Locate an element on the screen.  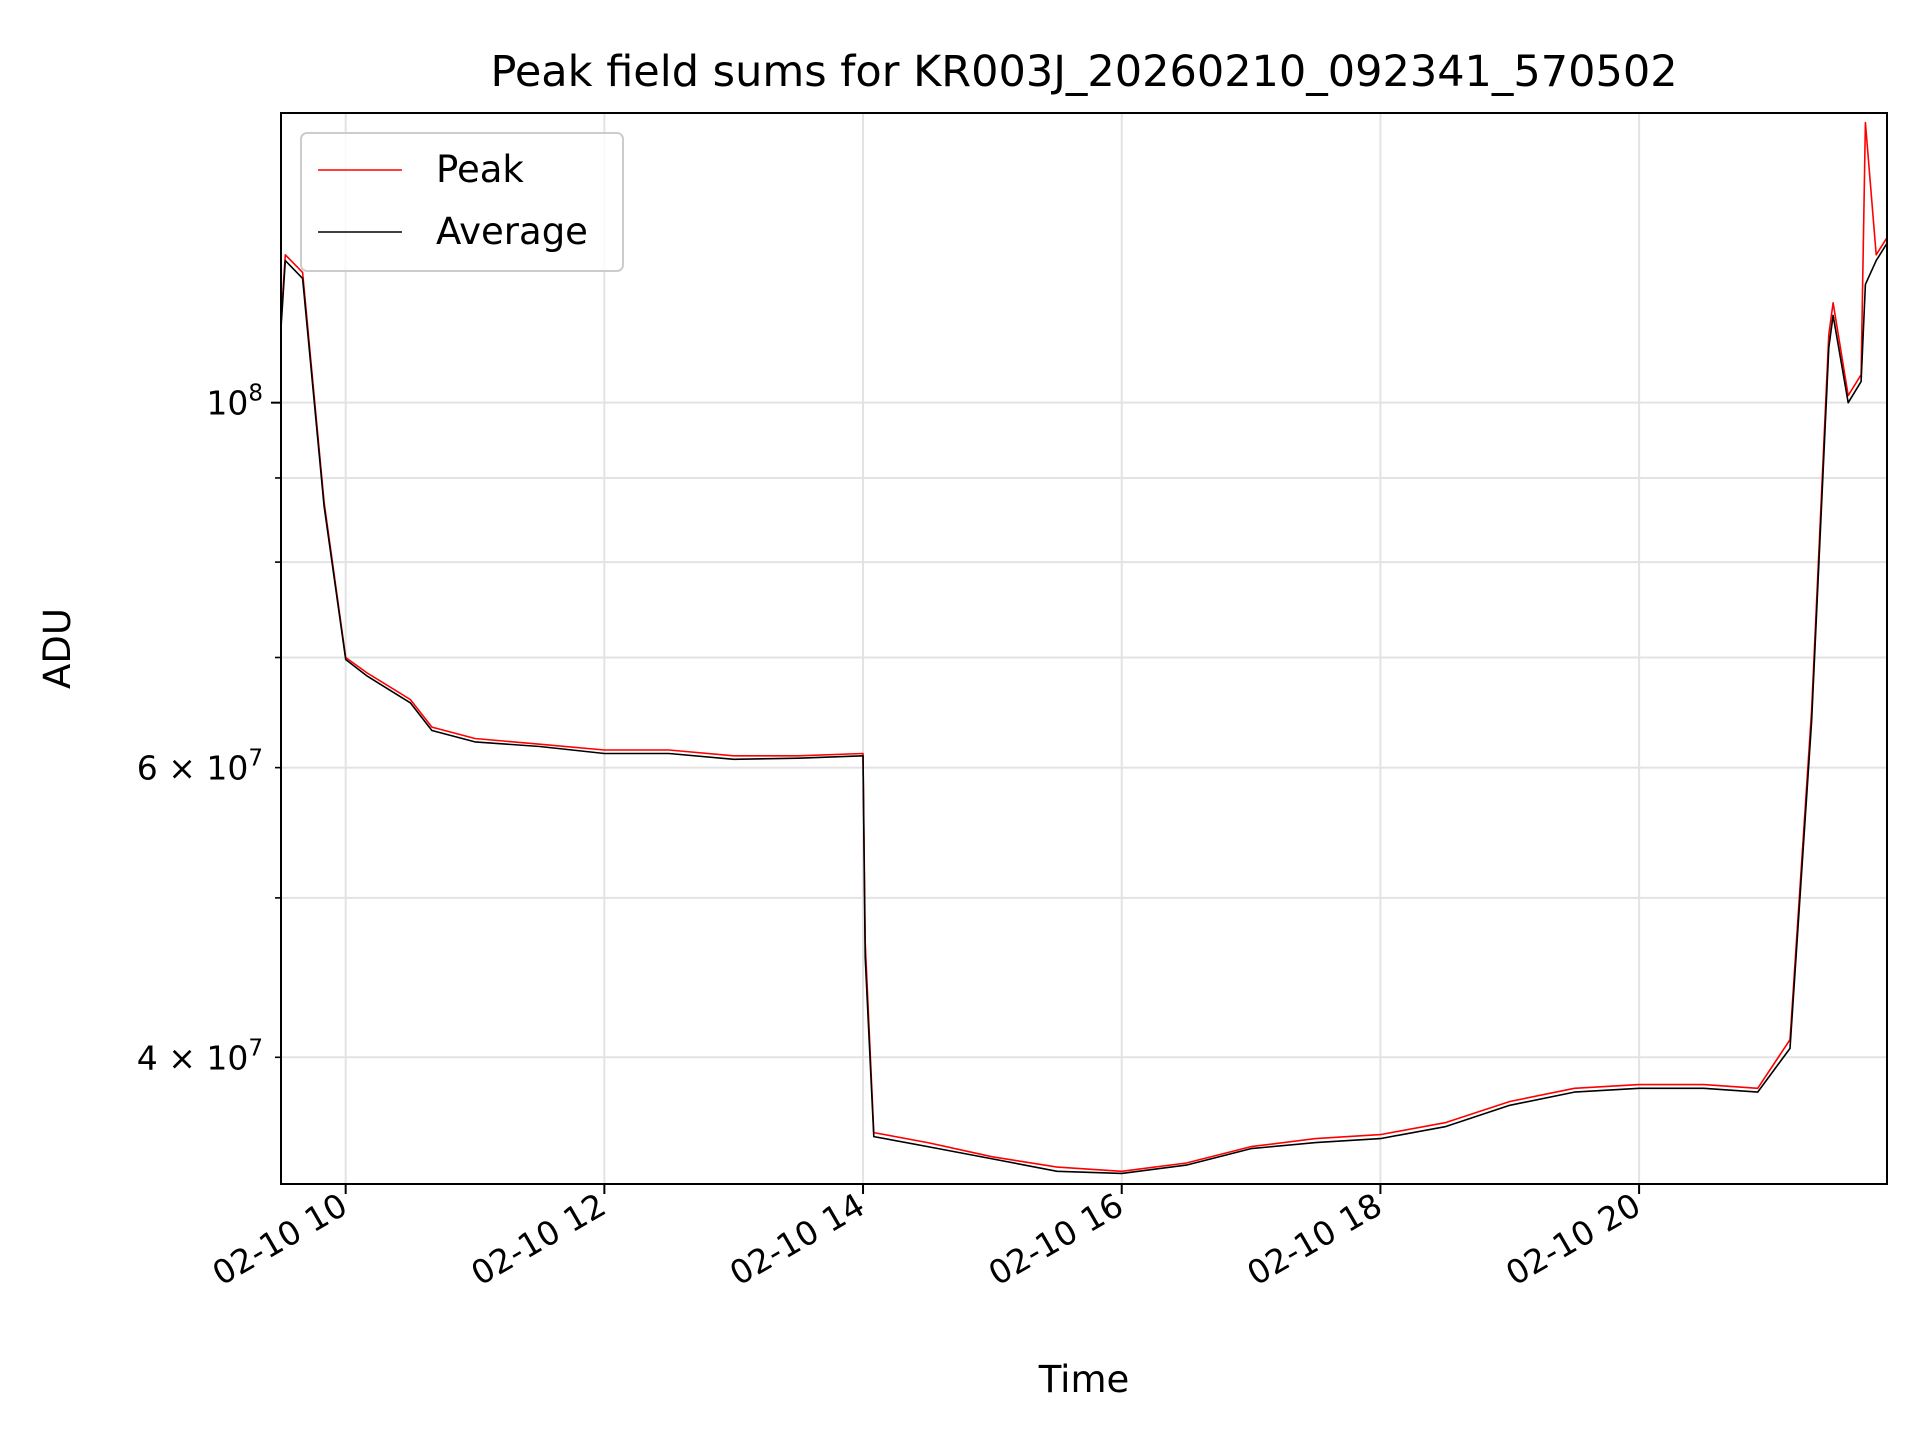
legend-label-peak: Peak is located at coordinates (480, 169).